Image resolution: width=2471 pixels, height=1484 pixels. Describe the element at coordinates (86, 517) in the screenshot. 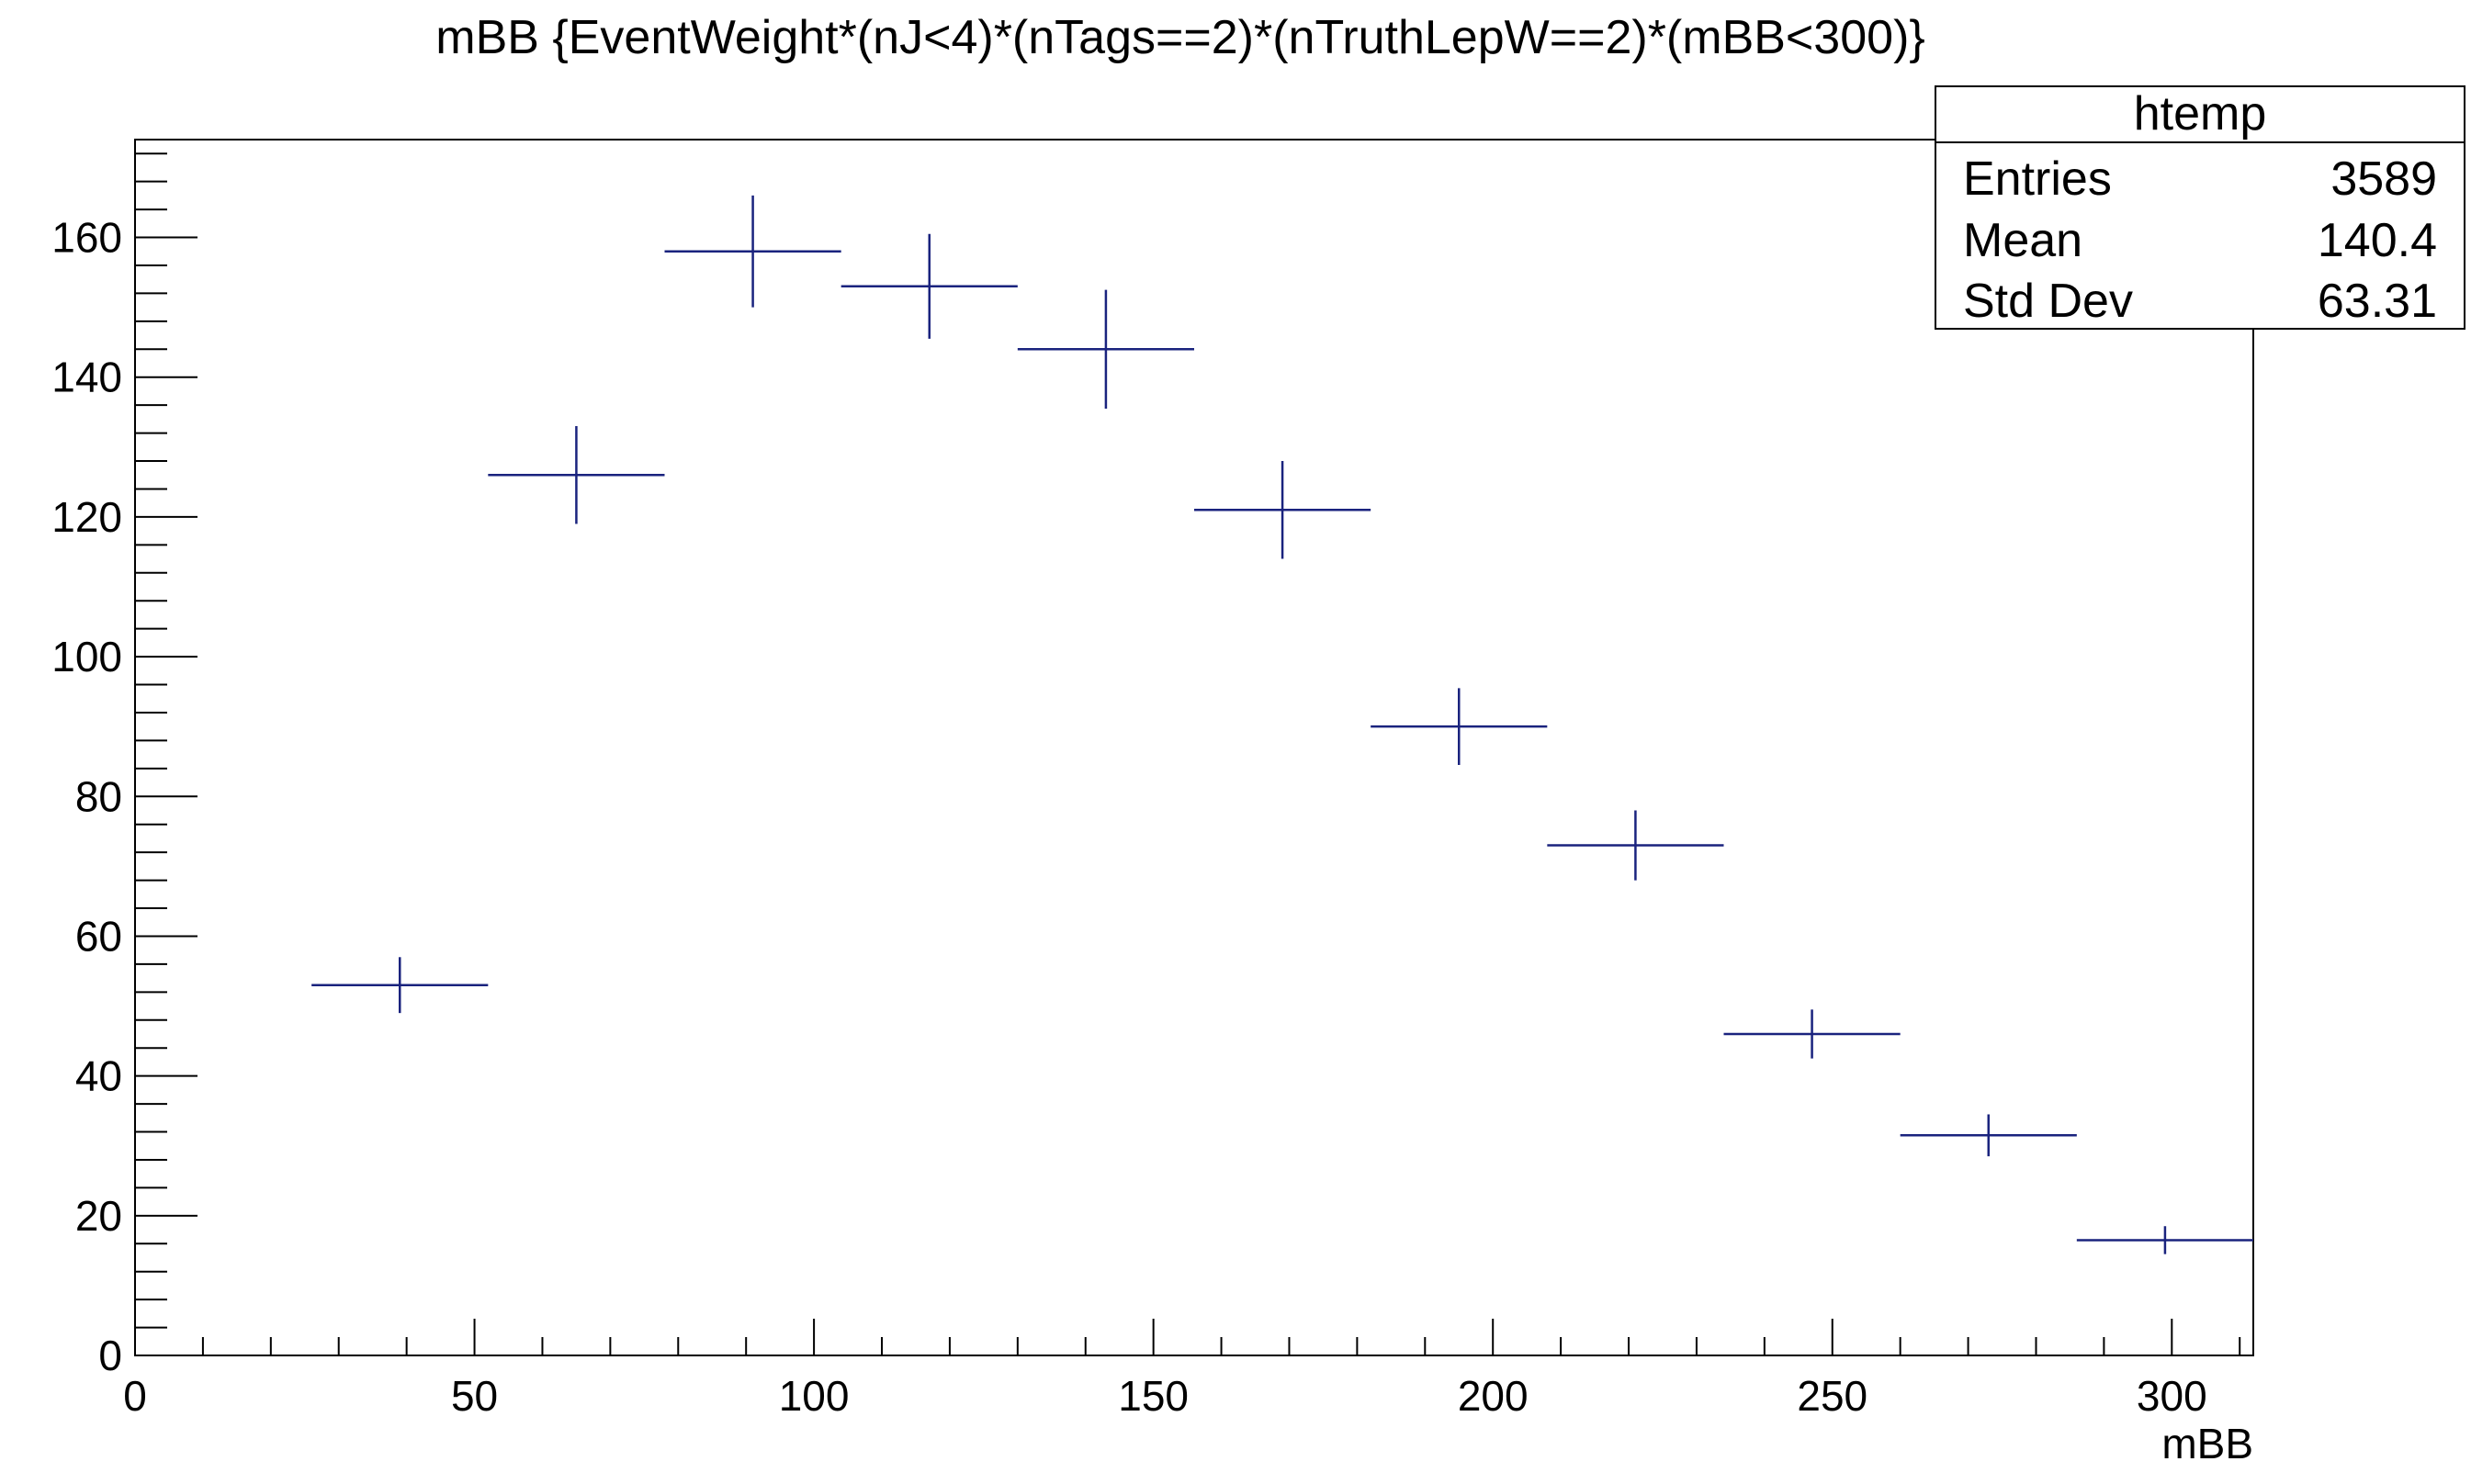

I see `y-tick-label: 120` at that location.